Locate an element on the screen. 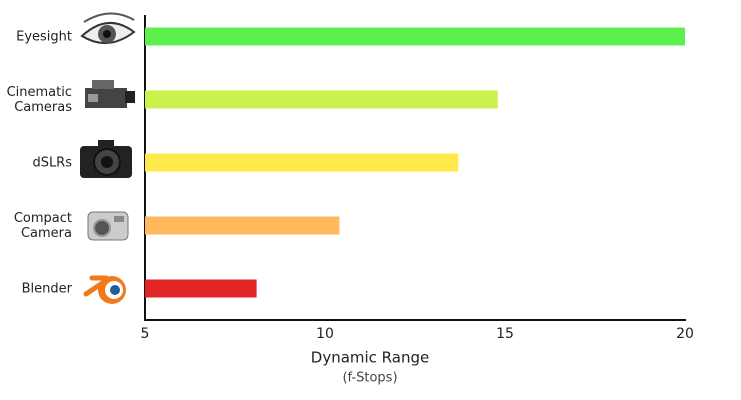 The height and width of the screenshot is (400, 741). category-label: Compact Camera is located at coordinates (42, 225).